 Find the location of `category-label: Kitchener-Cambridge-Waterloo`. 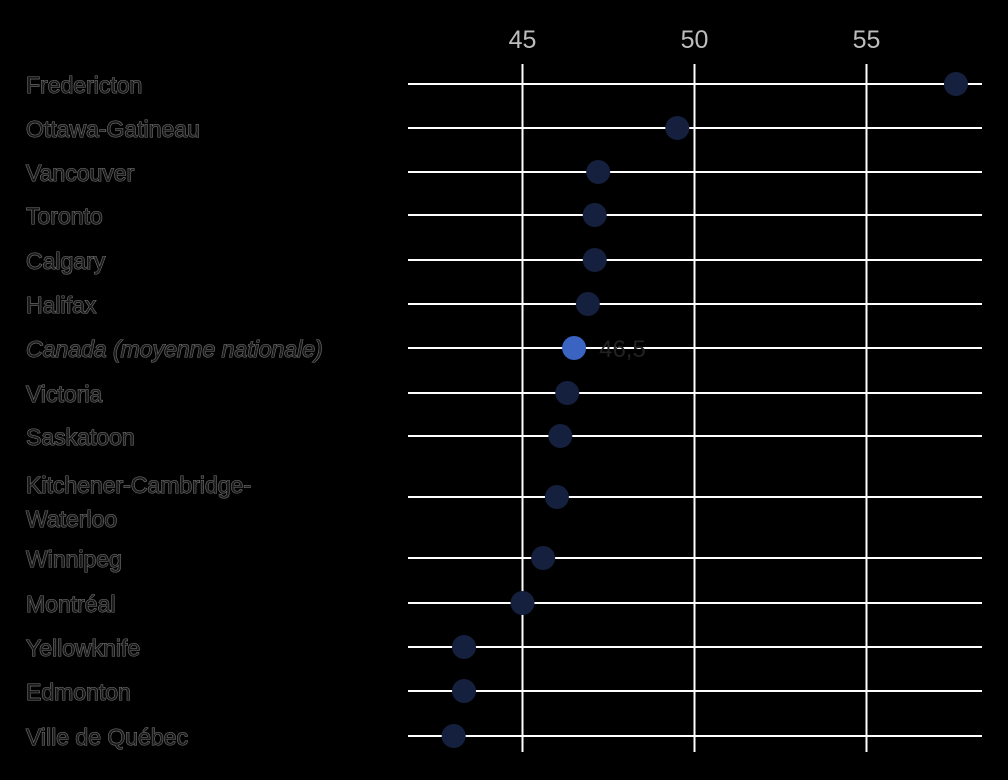

category-label: Kitchener-Cambridge-Waterloo is located at coordinates (138, 502).